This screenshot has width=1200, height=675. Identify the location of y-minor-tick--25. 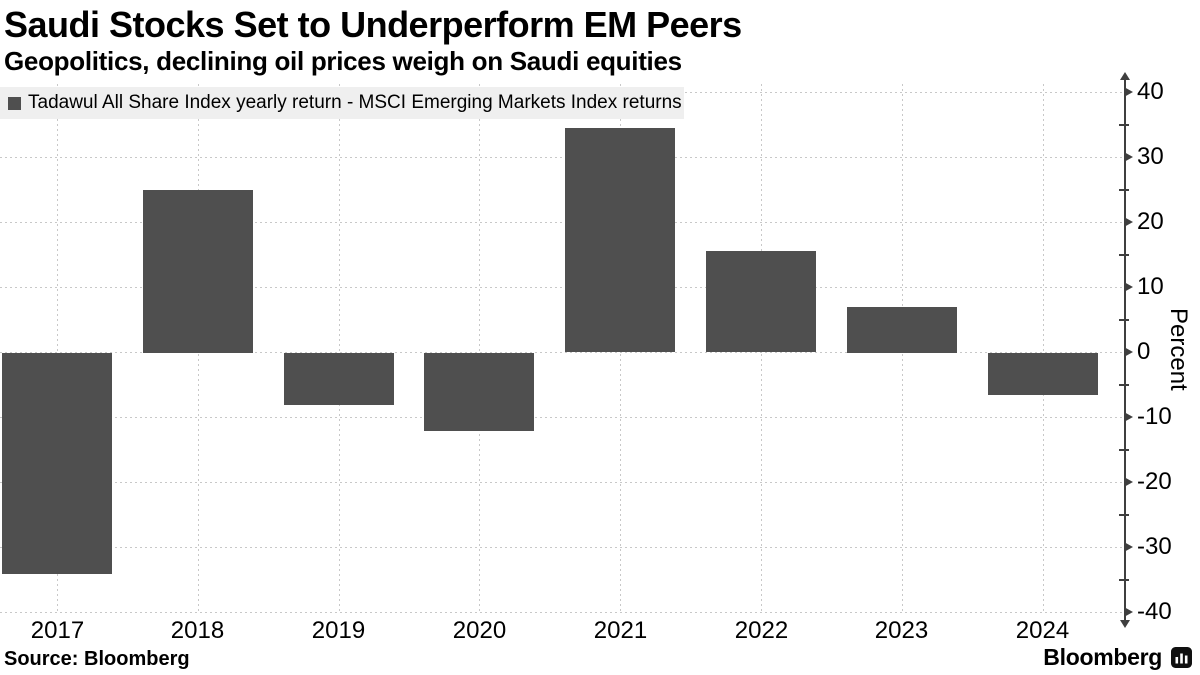
(1124, 514).